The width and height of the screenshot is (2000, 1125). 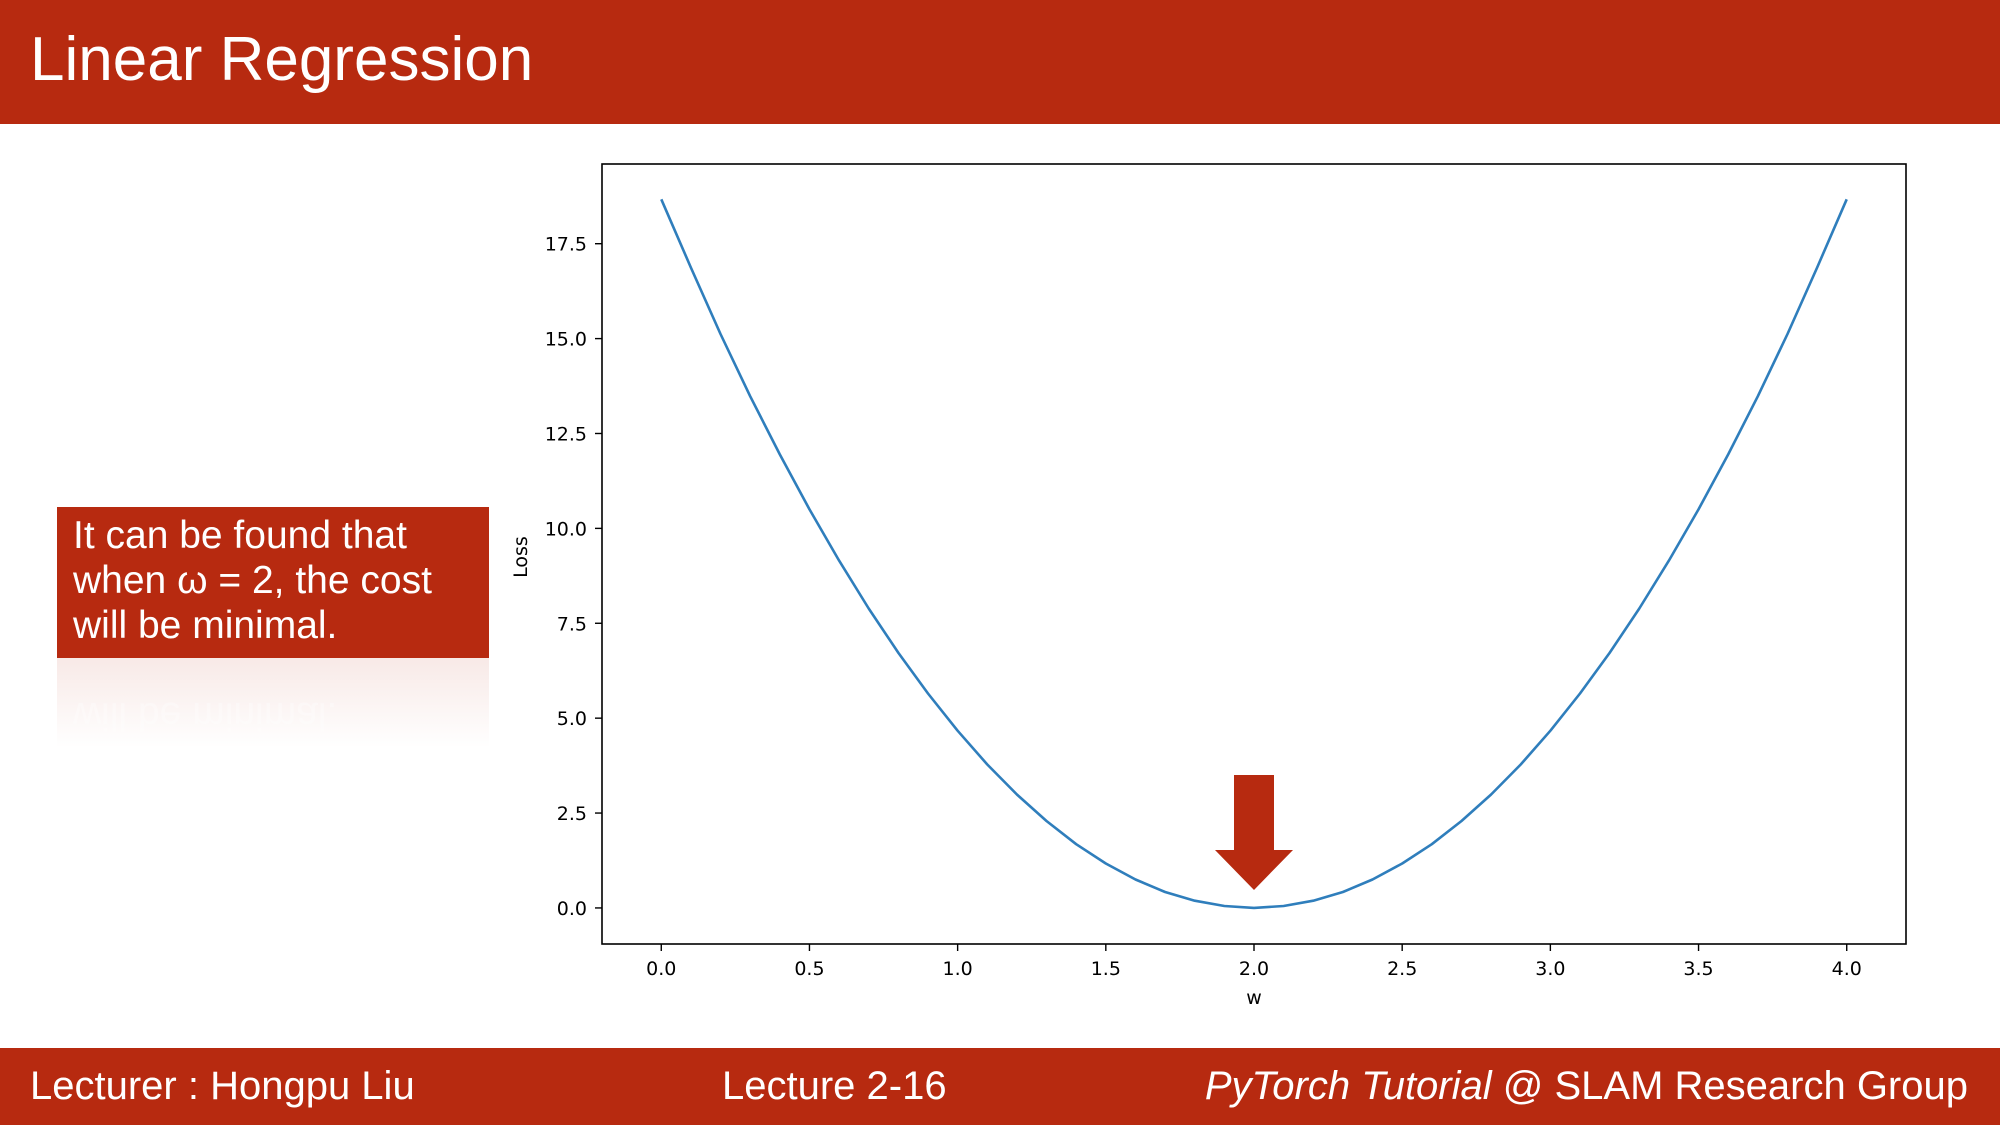 What do you see at coordinates (1847, 969) in the screenshot?
I see `x-tick-label: 4.0` at bounding box center [1847, 969].